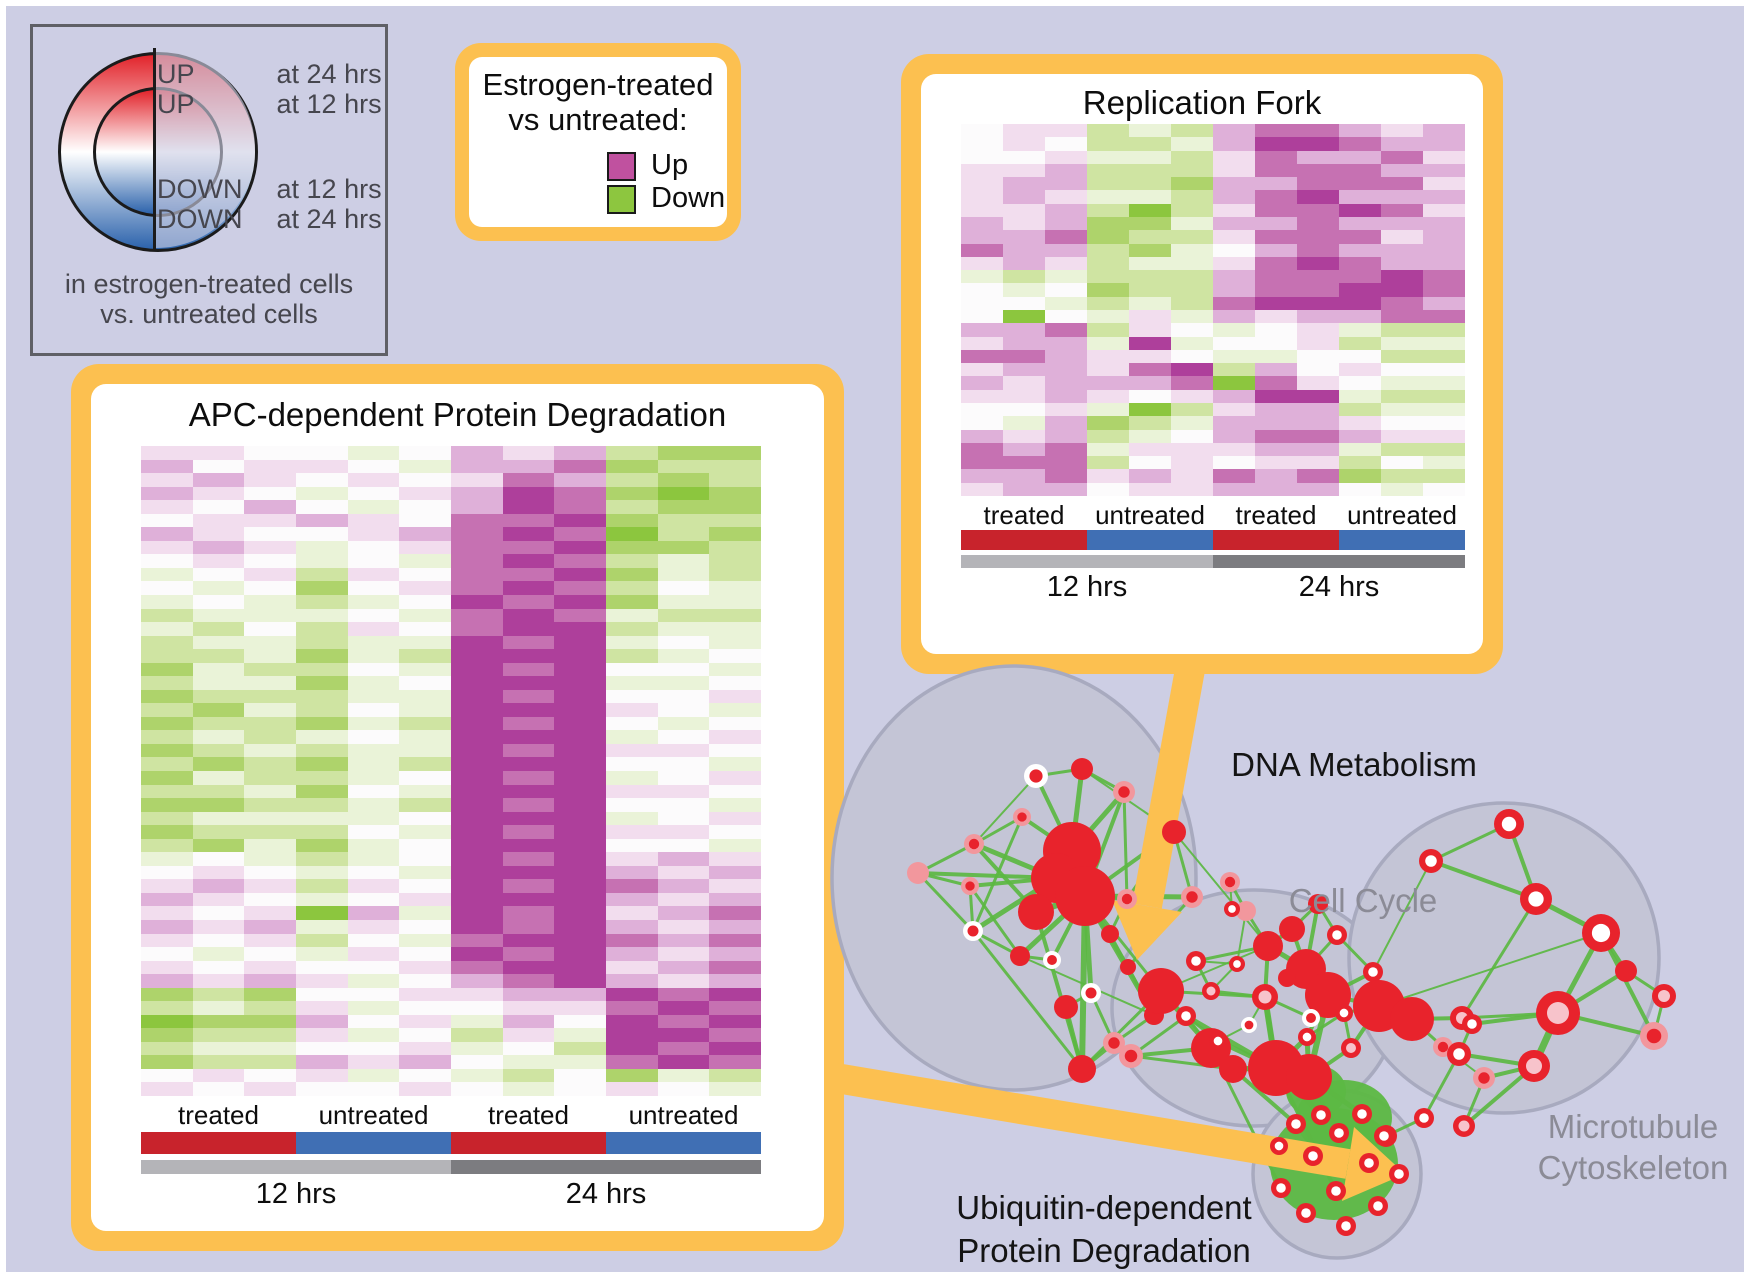 The image size is (1750, 1279). What do you see at coordinates (1318, 904) in the screenshot?
I see `gene-node` at bounding box center [1318, 904].